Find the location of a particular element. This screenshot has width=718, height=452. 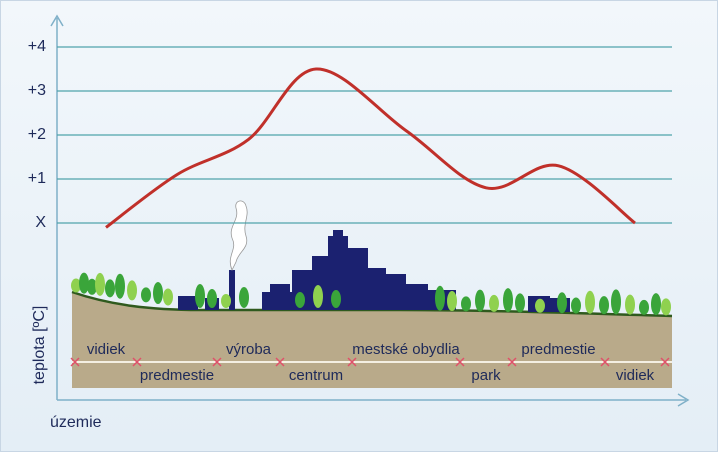

zone-label: centrum is located at coordinates (316, 375).